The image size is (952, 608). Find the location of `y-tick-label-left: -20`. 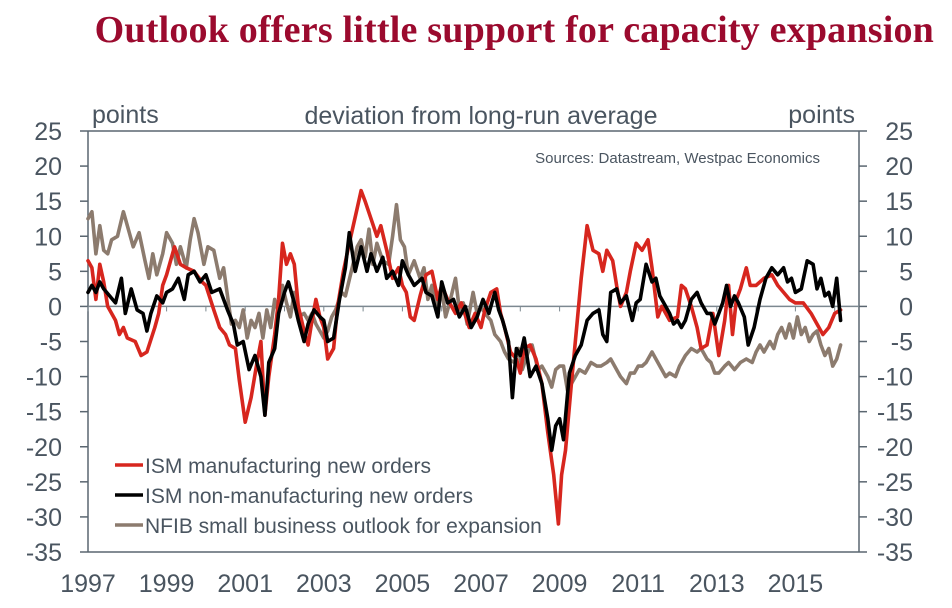

y-tick-label-left: -20 is located at coordinates (44, 448).